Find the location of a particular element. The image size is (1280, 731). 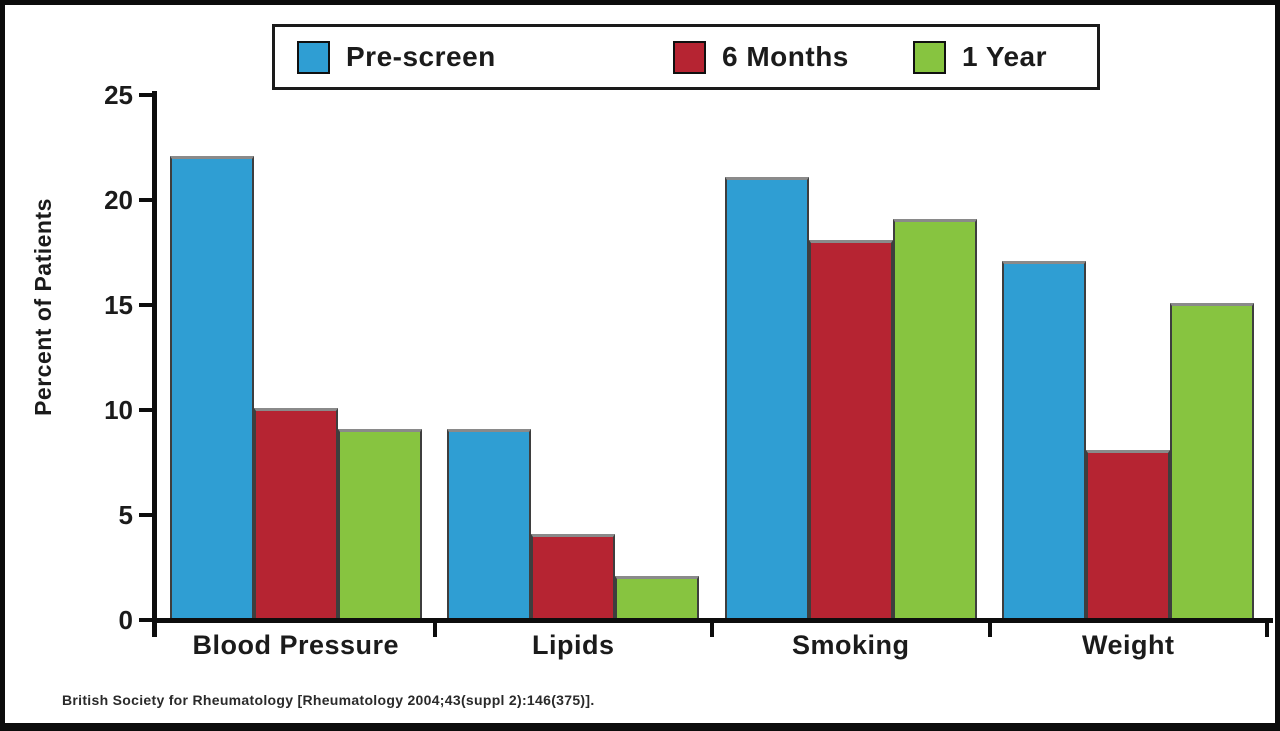

category-label-smoking: Smoking is located at coordinates (850, 645).